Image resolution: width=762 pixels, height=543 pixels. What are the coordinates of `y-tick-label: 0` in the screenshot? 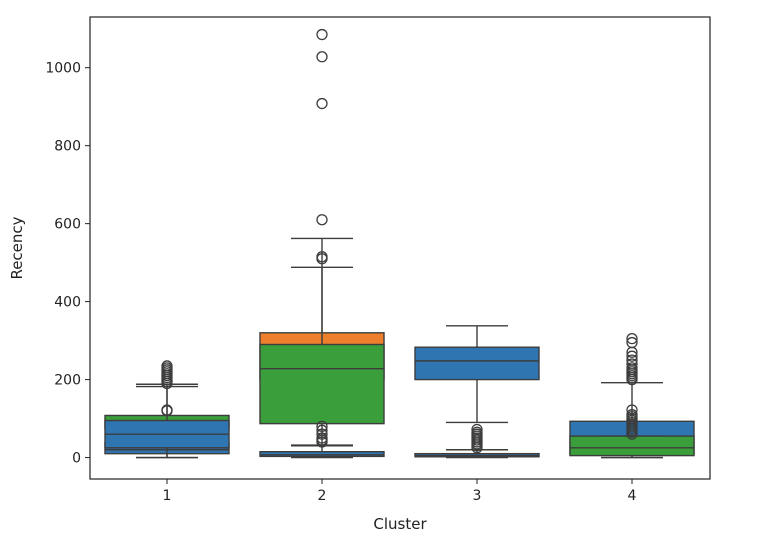 It's located at (76, 459).